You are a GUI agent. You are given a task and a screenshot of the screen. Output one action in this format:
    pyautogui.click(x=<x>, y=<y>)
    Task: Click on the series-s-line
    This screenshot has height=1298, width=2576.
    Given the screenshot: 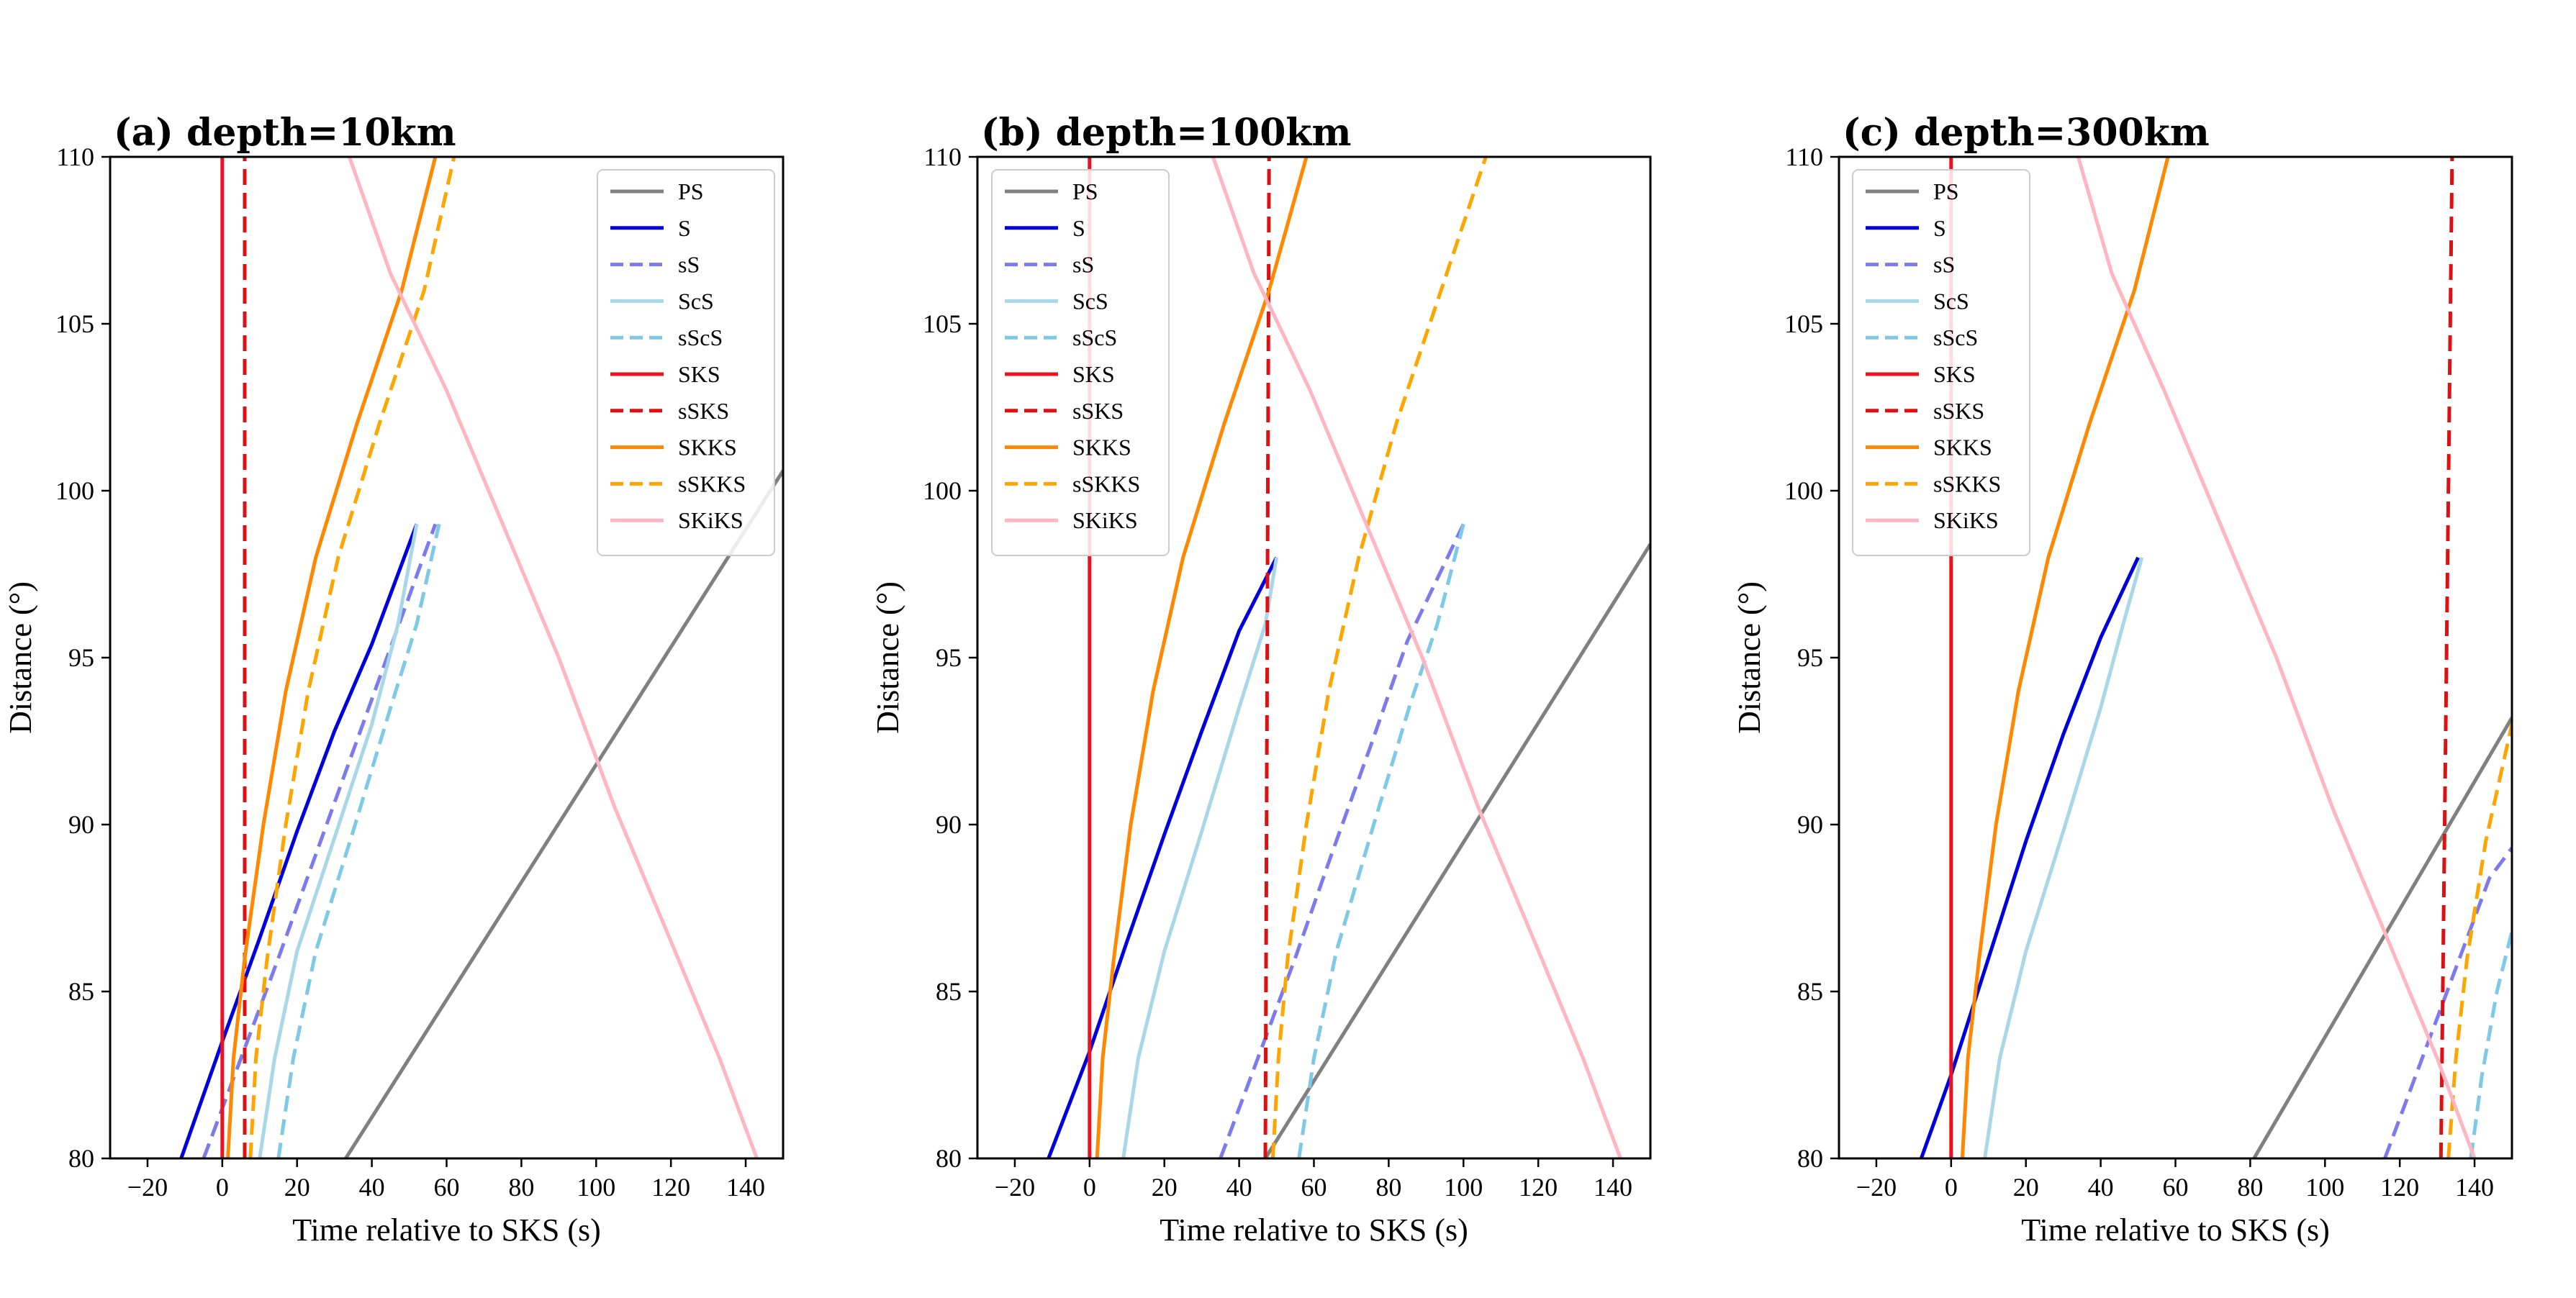 What is the action you would take?
    pyautogui.click(x=299, y=841)
    